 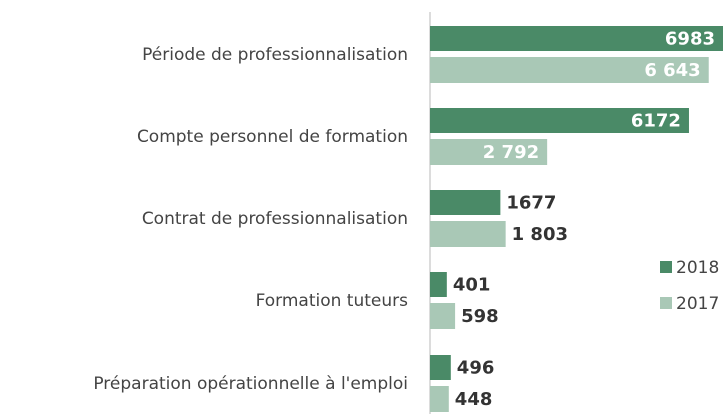 I want to click on category-label: Formation tuteurs, so click(x=332, y=301).